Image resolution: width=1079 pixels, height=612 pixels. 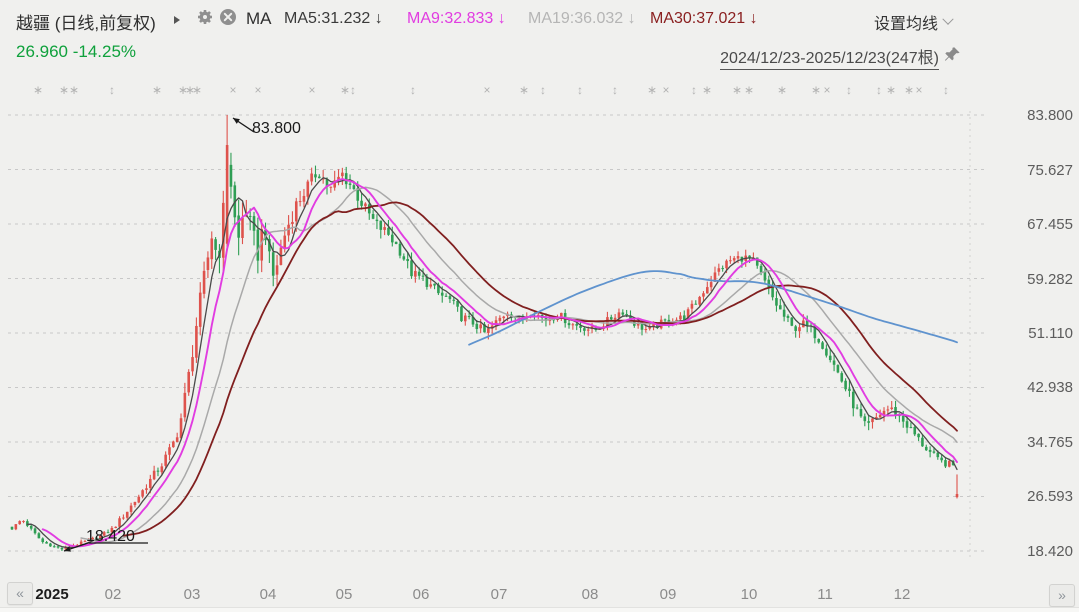 What do you see at coordinates (1062, 595) in the screenshot?
I see `scroll-right-button: »` at bounding box center [1062, 595].